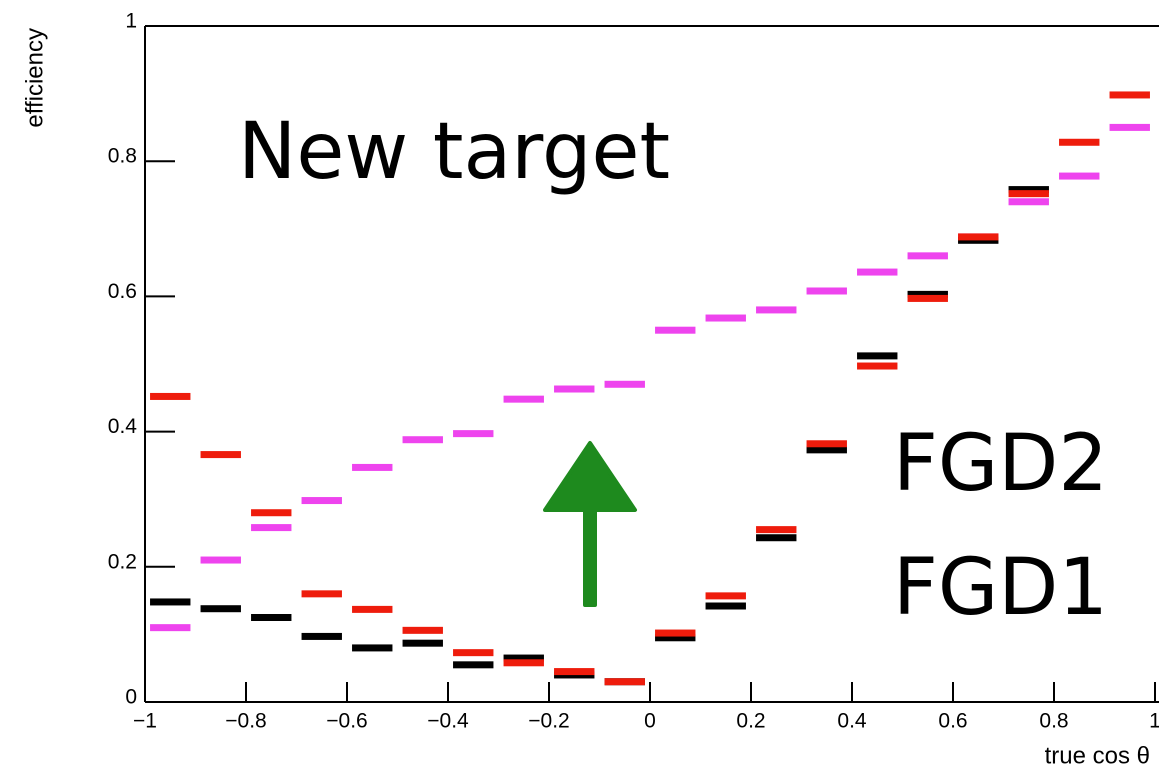 This screenshot has width=1159, height=779. Describe the element at coordinates (454, 152) in the screenshot. I see `series-label: New target` at that location.